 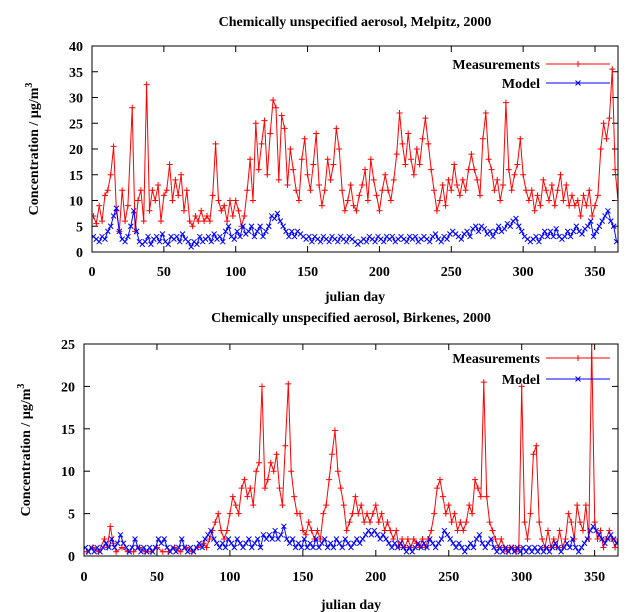 I want to click on x-tick-label: 250, so click(x=448, y=577).